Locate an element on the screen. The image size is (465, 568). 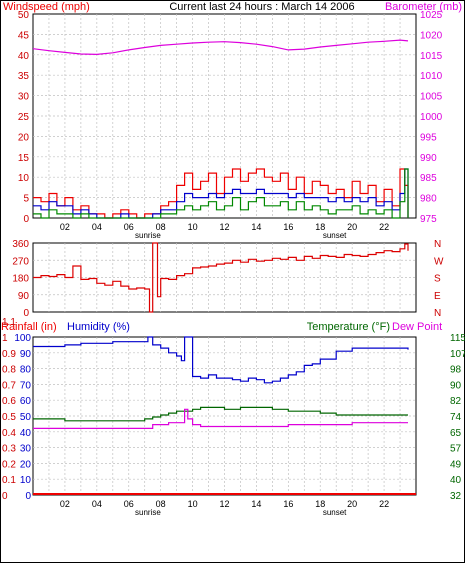
x-tick-label: 20 is located at coordinates (352, 504).